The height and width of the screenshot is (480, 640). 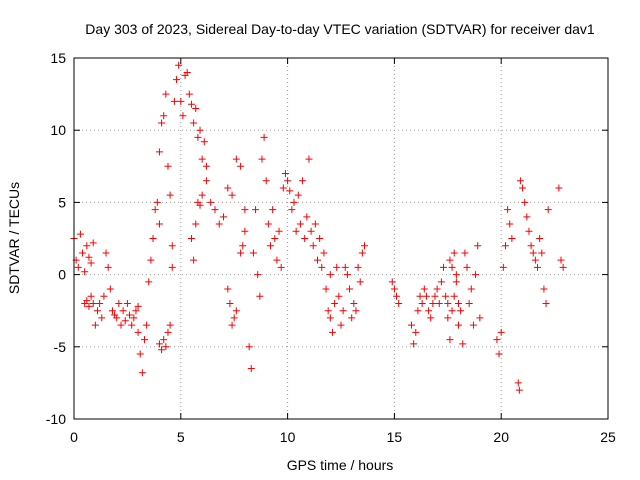 What do you see at coordinates (74, 437) in the screenshot?
I see `x-tick-label: 0` at bounding box center [74, 437].